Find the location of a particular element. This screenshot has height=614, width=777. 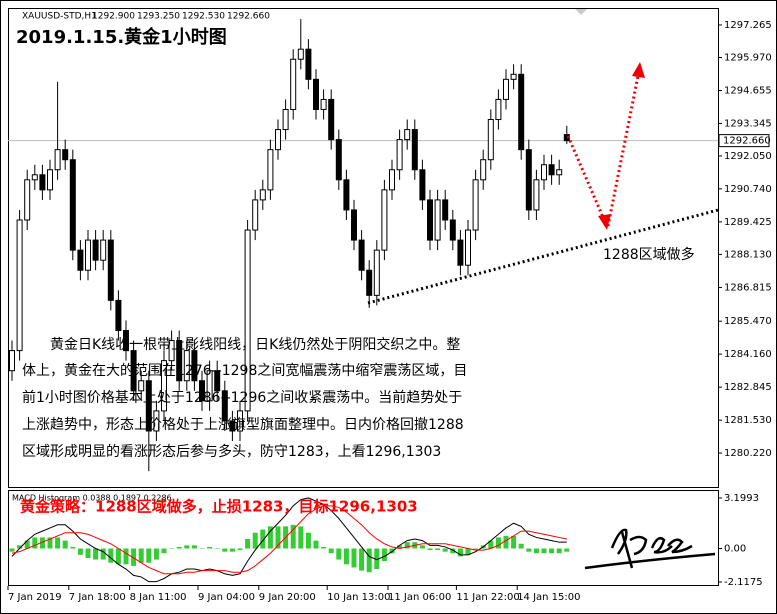

x-tick-label: 9 Jan 20:00 is located at coordinates (287, 597).